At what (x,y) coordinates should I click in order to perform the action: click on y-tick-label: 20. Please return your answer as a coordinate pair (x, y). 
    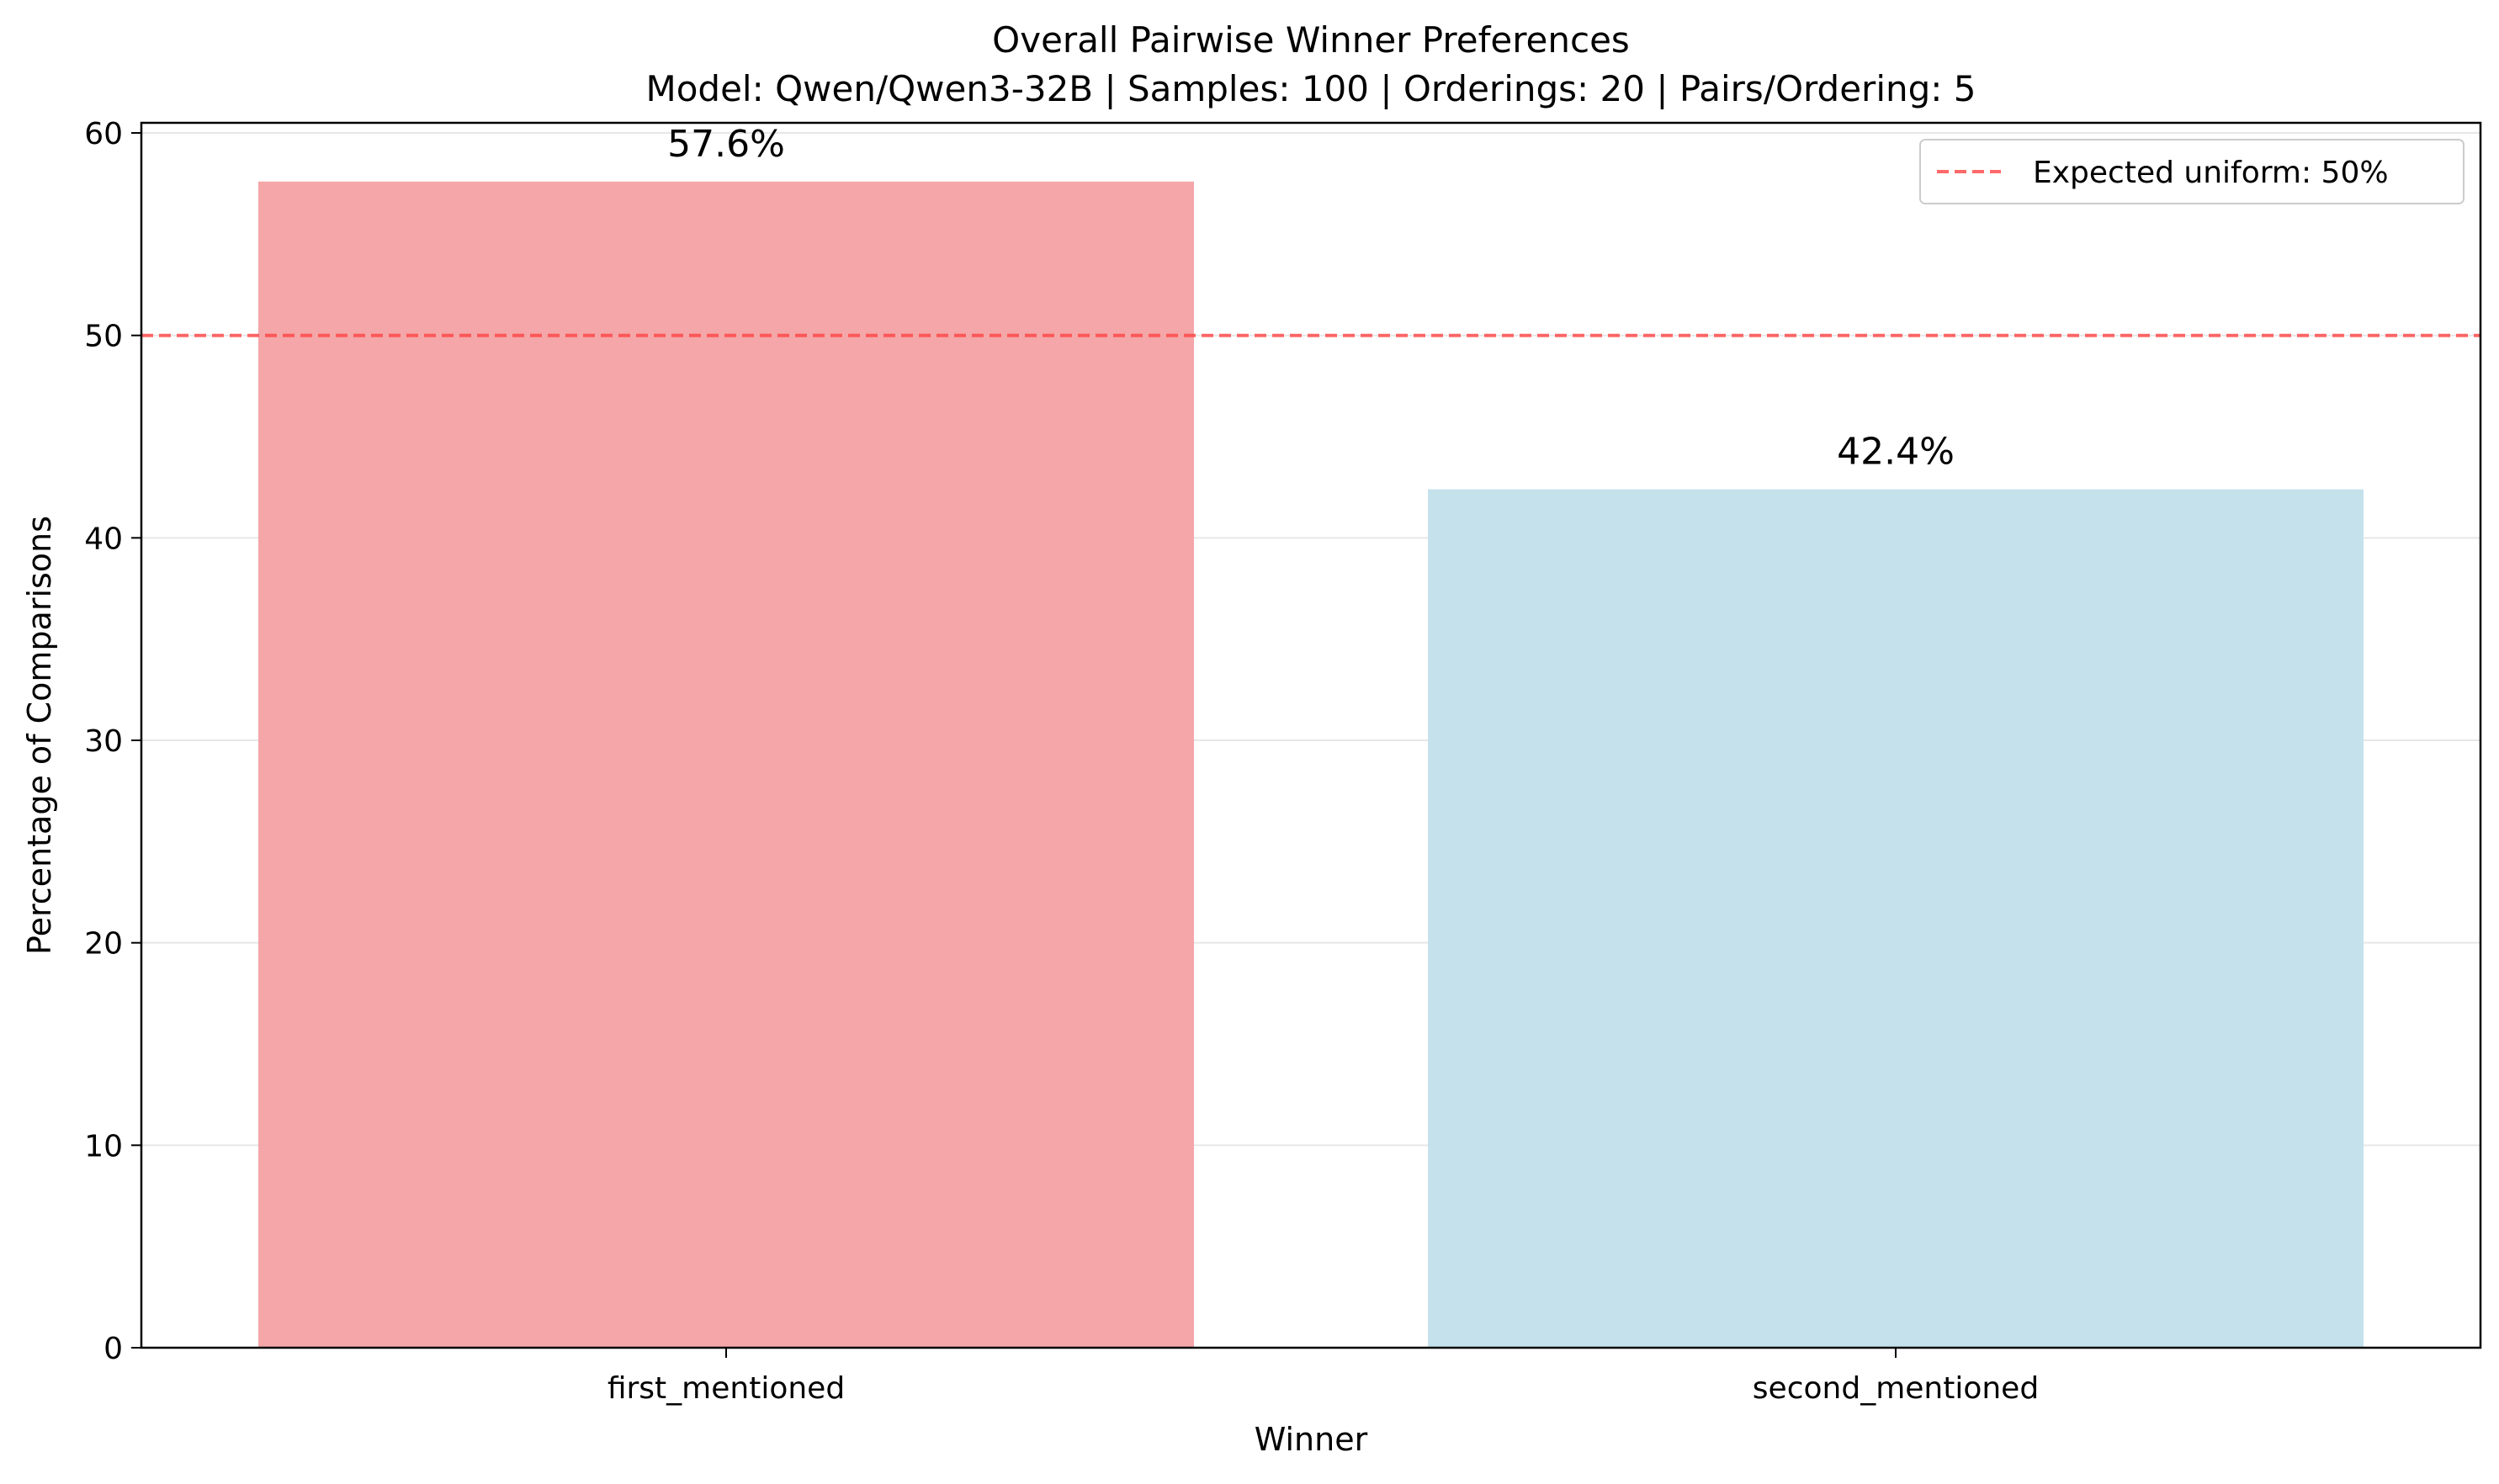
    Looking at the image, I should click on (103, 944).